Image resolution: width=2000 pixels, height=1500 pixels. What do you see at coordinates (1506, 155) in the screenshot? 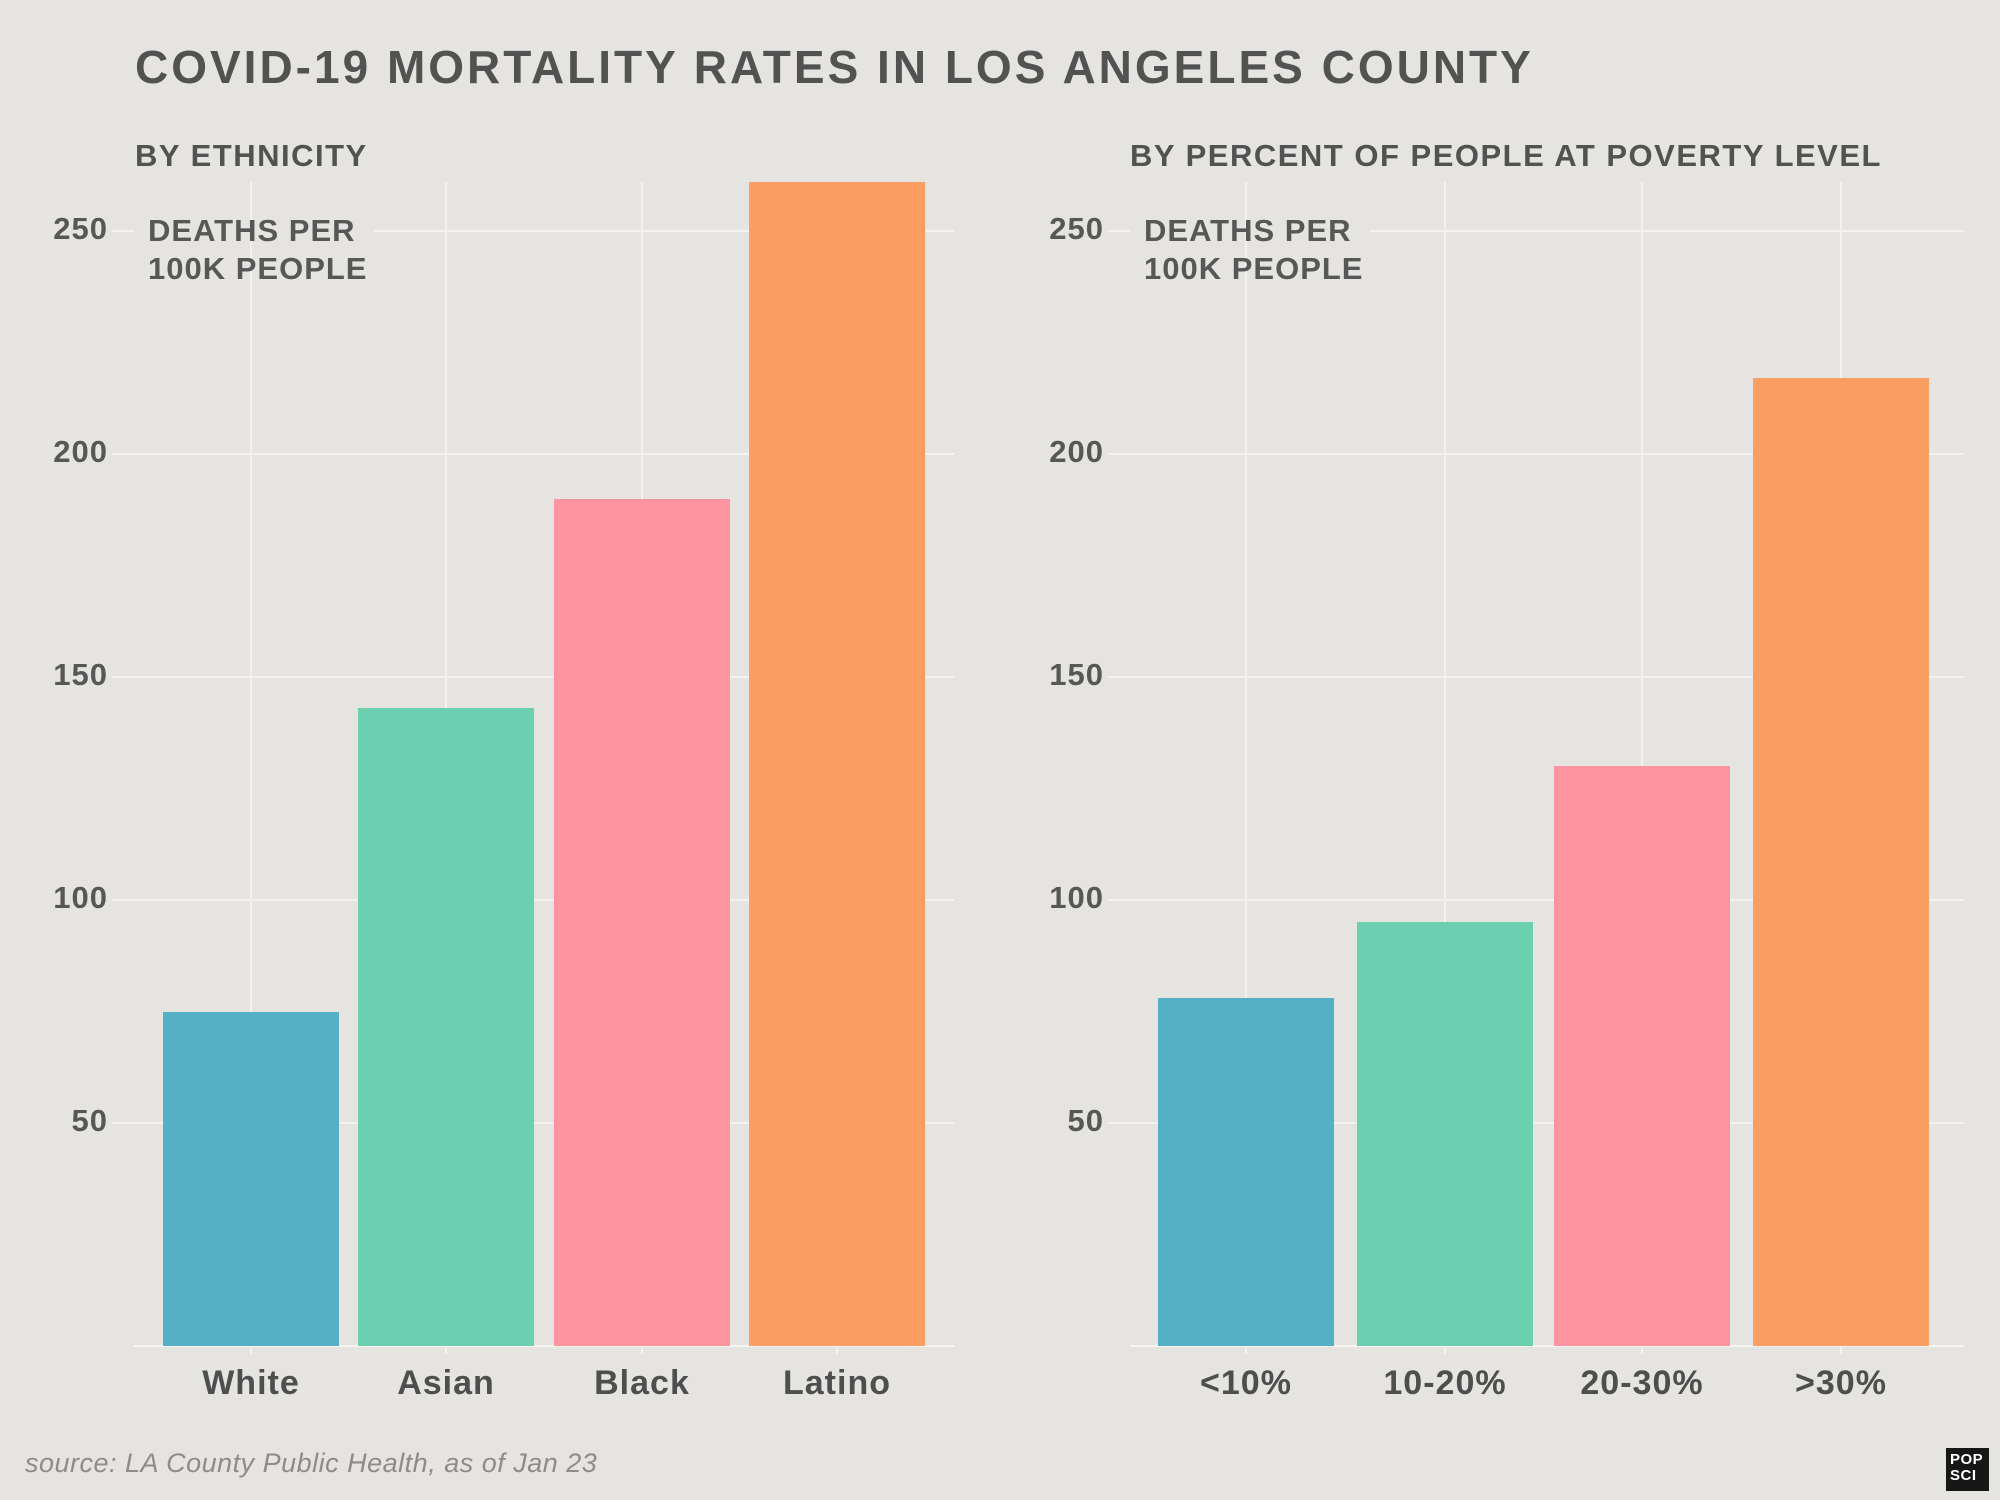
I see `chart-subtitle-poverty: BY PERCENT OF PEOPLE AT POVERTY LEVEL` at bounding box center [1506, 155].